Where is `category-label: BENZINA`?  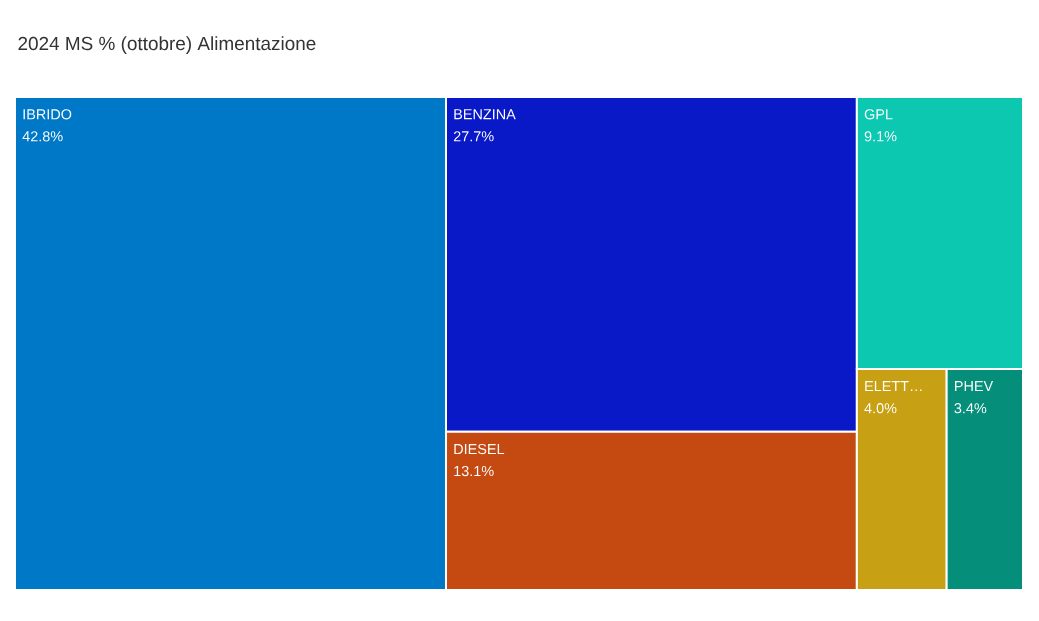
category-label: BENZINA is located at coordinates (485, 114).